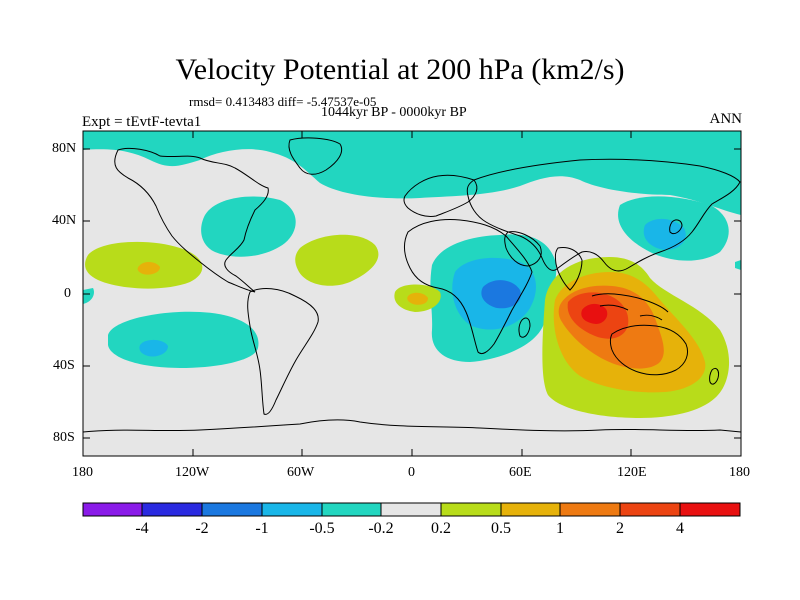 The image size is (800, 600). I want to click on lon-label-180-left: 180, so click(82, 472).